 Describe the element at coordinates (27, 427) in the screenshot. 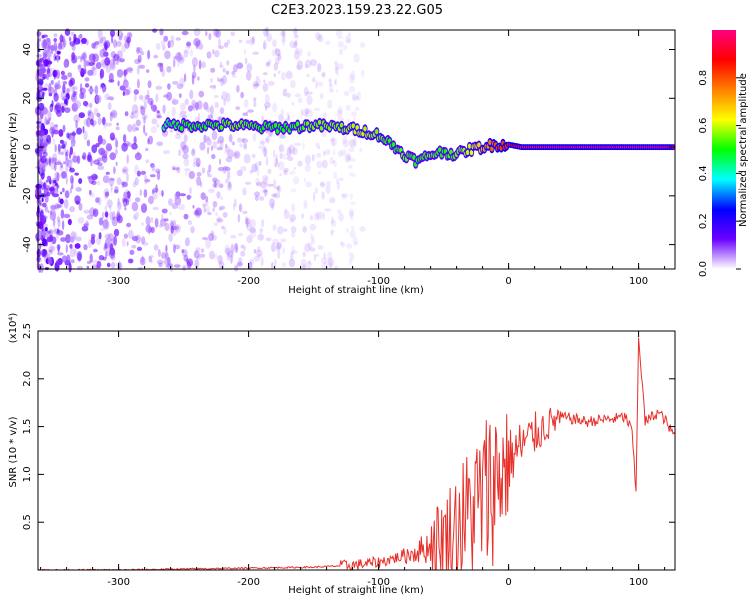

I see `y-tick-label: 1.5` at that location.